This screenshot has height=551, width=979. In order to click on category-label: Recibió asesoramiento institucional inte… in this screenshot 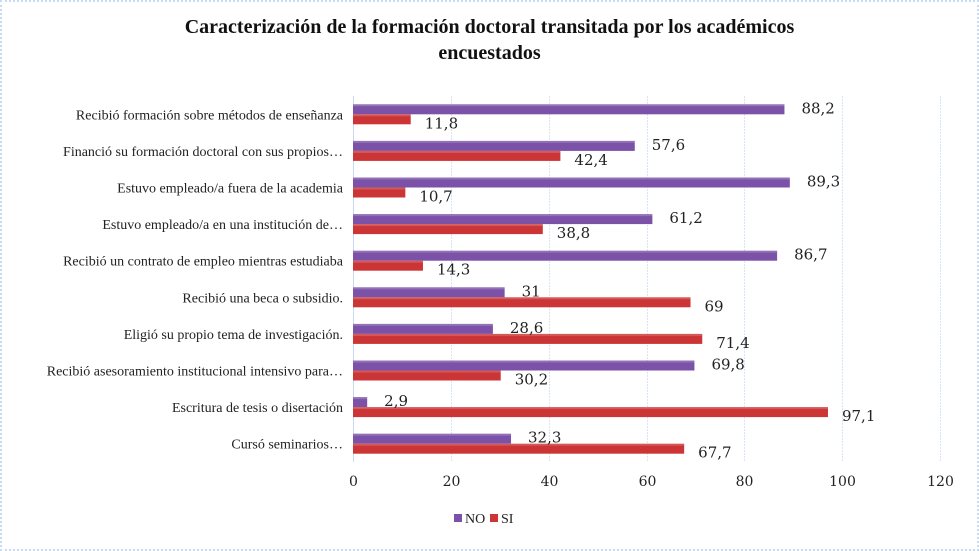, I will do `click(195, 372)`.